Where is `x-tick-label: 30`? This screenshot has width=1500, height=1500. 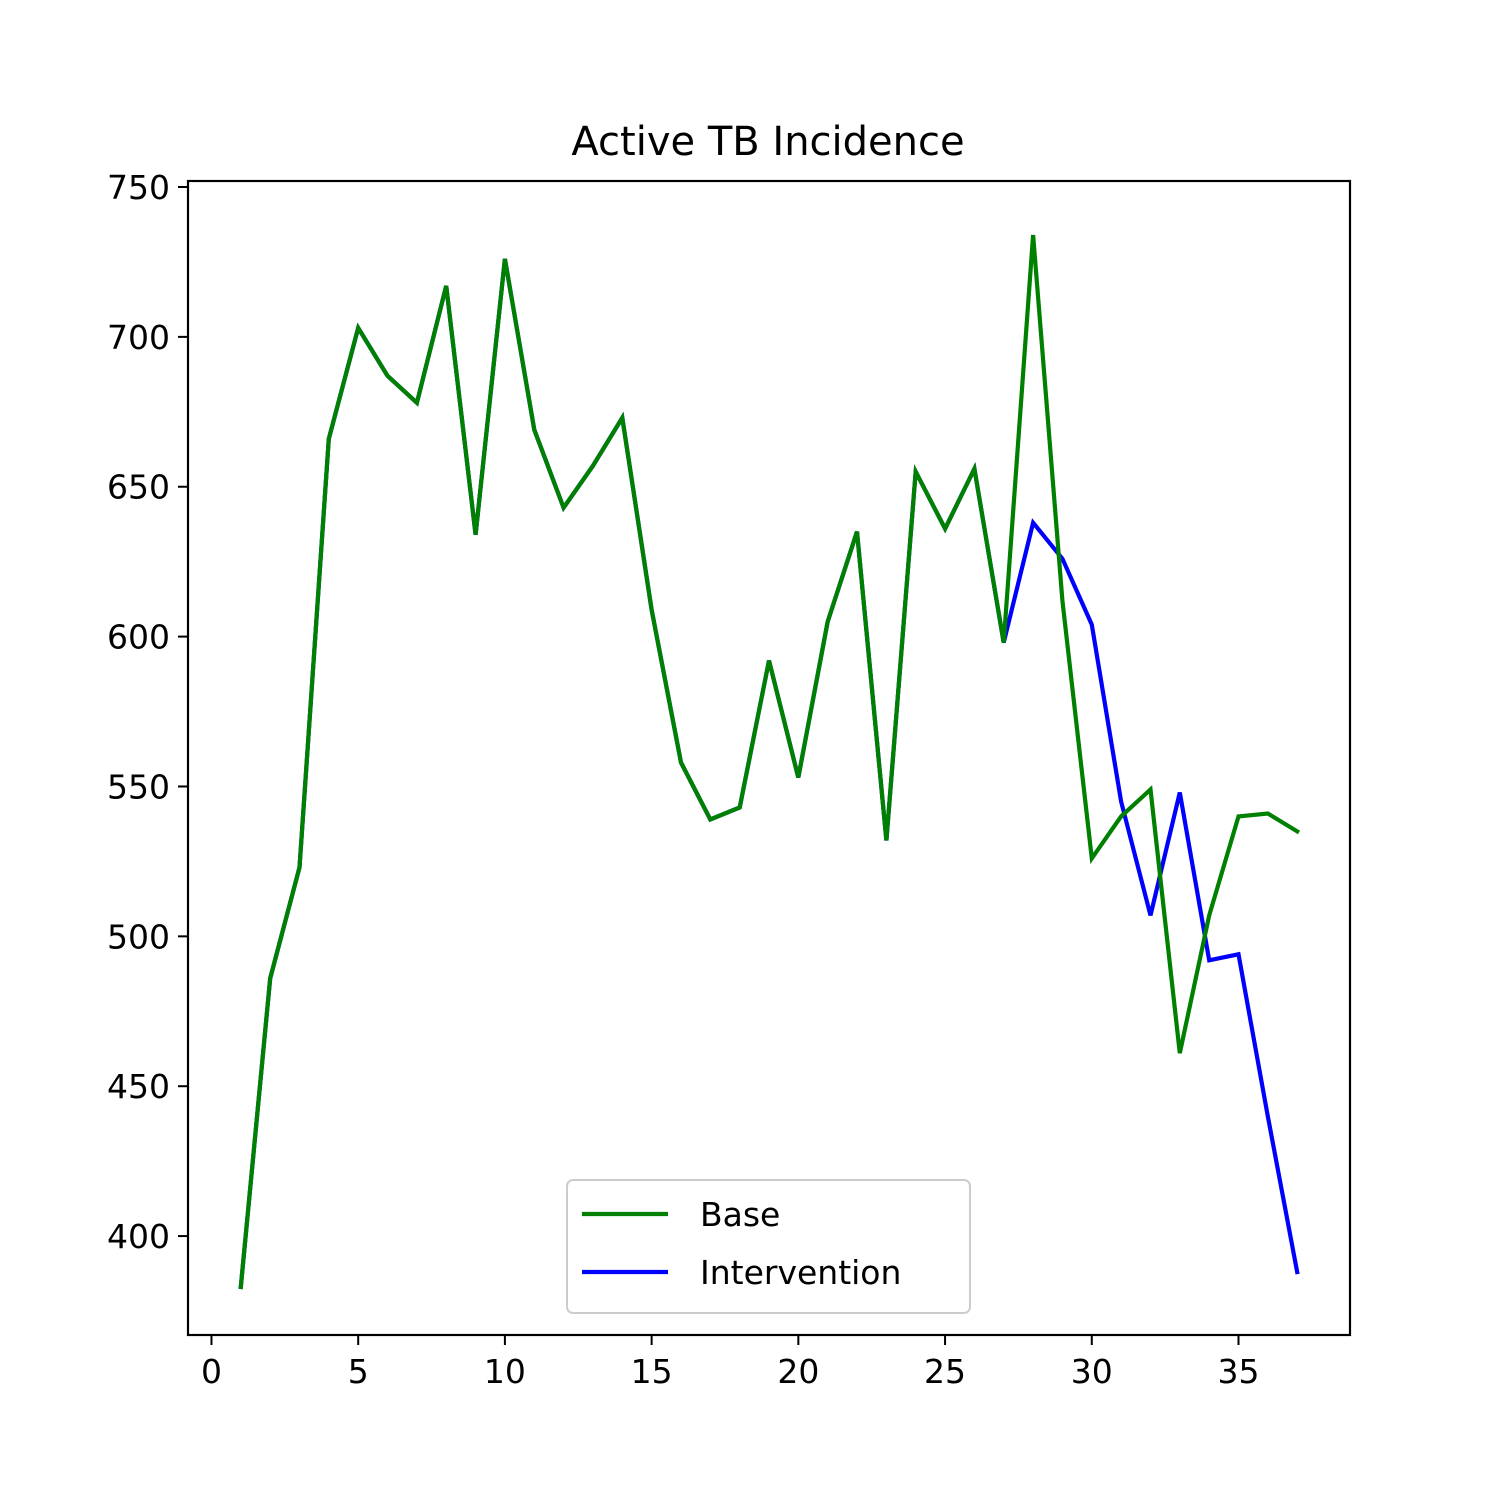 x-tick-label: 30 is located at coordinates (1092, 1371).